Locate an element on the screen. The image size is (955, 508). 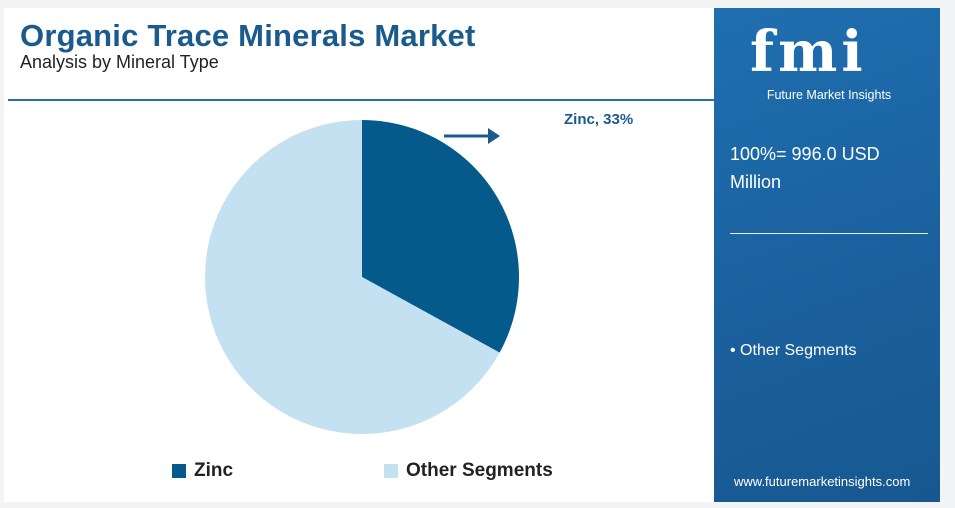
legend-swatch-zinc is located at coordinates (179, 471).